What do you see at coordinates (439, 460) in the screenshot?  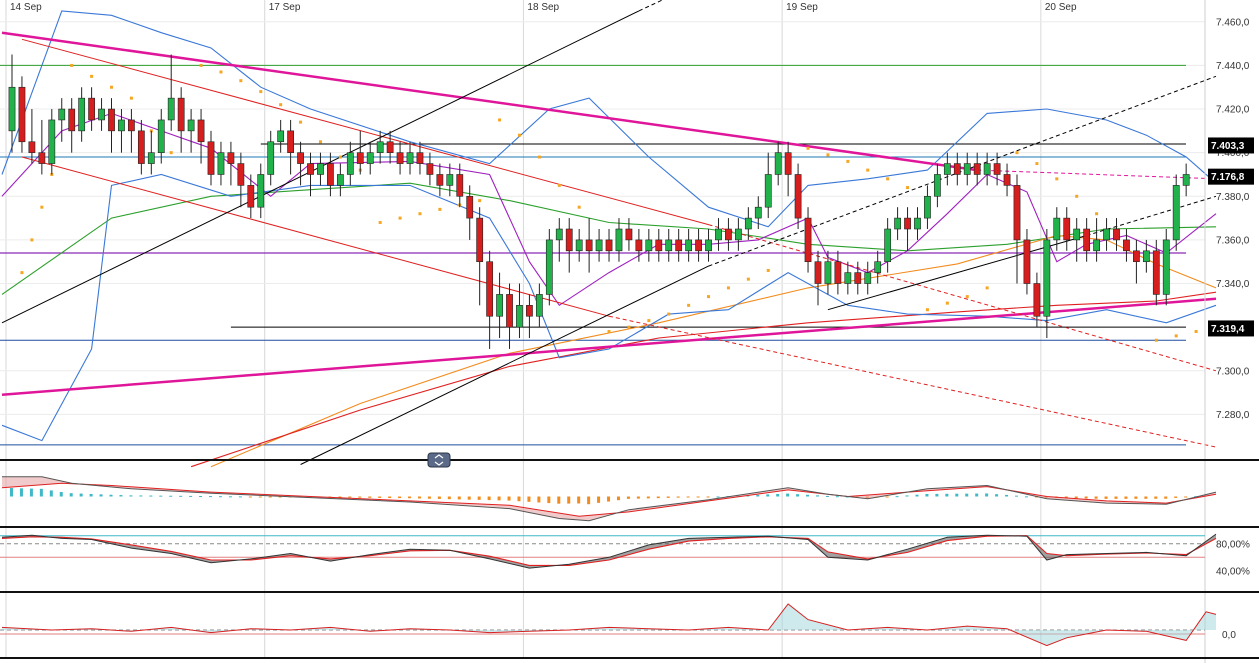 I see `pane-resize-handle` at bounding box center [439, 460].